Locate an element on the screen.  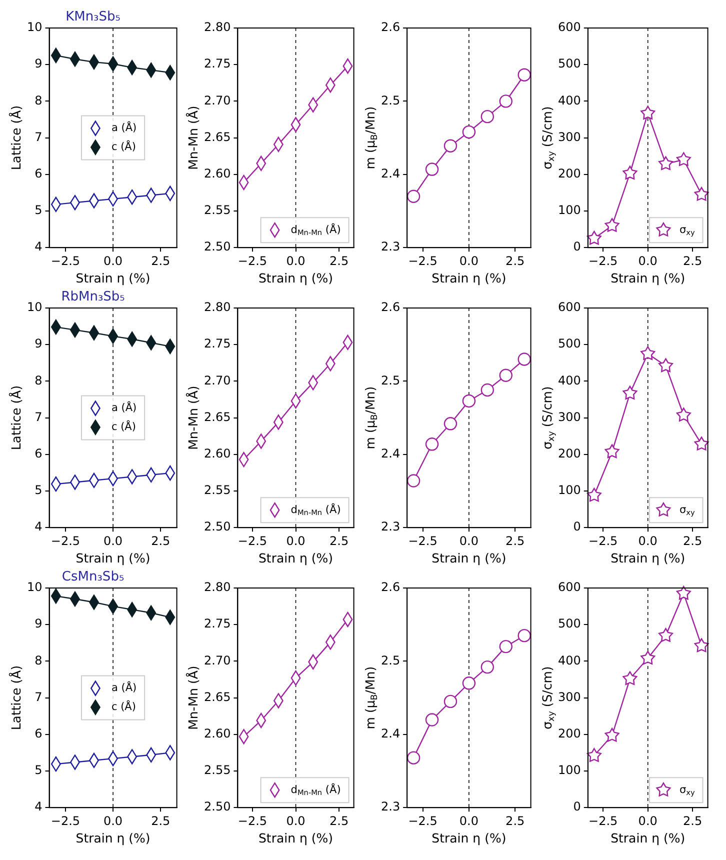
legend-label: a (Å) is located at coordinates (124, 407).